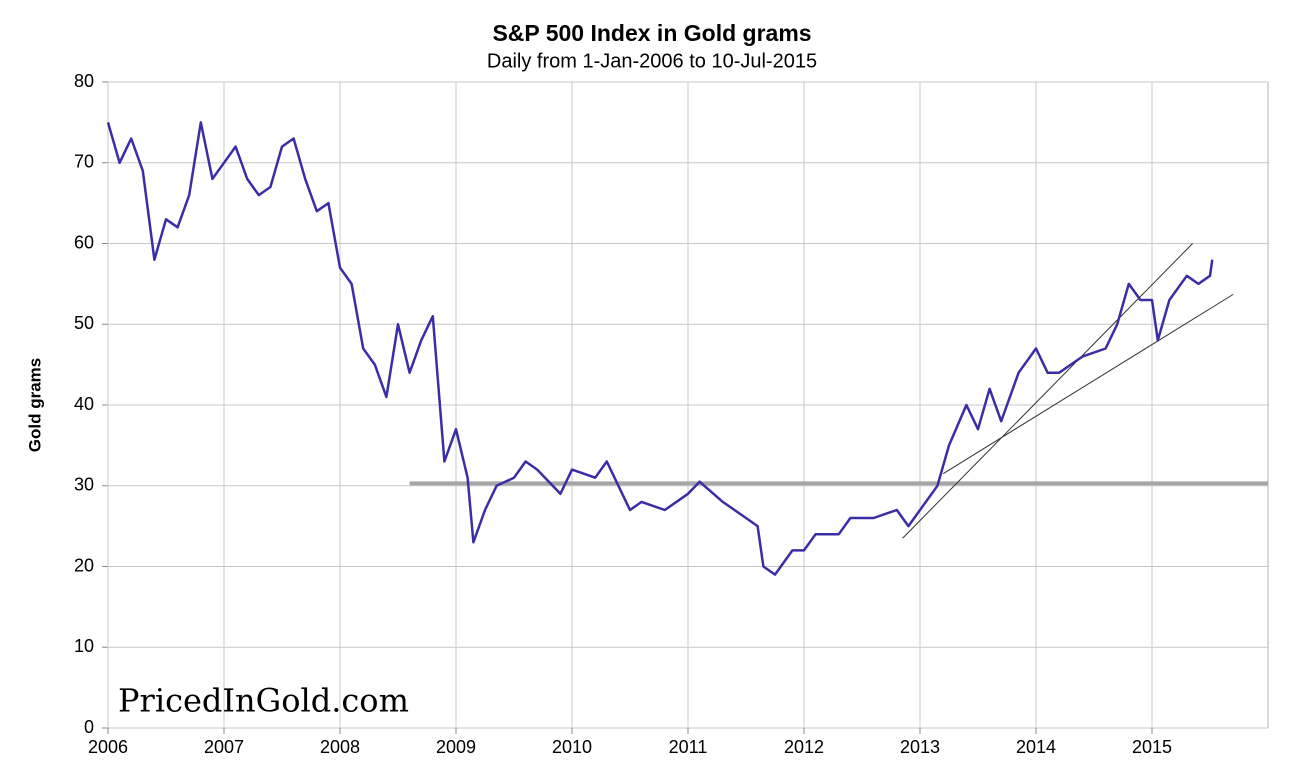 The image size is (1290, 784). What do you see at coordinates (84, 404) in the screenshot?
I see `y-tick-label: 40` at bounding box center [84, 404].